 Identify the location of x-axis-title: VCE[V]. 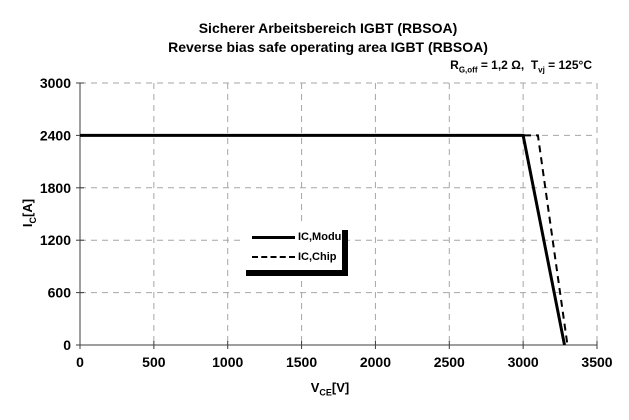
(330, 389).